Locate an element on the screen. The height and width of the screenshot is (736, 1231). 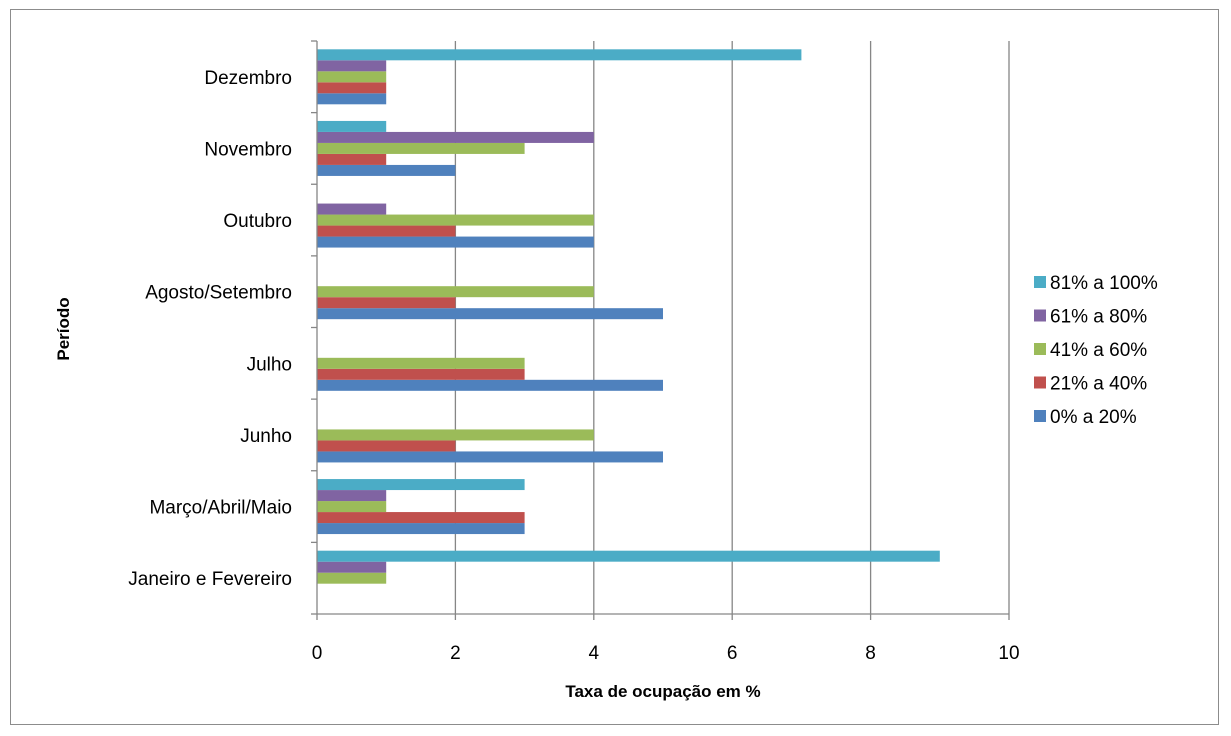
y-category-label: Dezembro is located at coordinates (248, 78).